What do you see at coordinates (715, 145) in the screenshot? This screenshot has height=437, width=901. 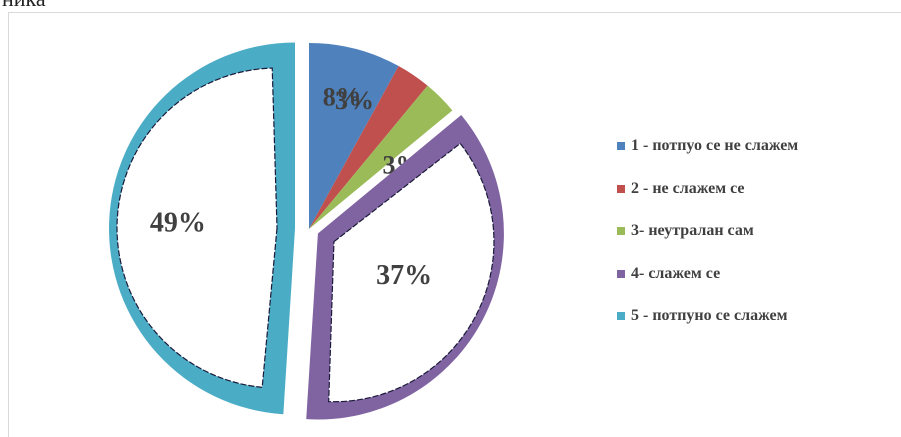 I see `legend-label: 1 - потпуо се не слажем` at bounding box center [715, 145].